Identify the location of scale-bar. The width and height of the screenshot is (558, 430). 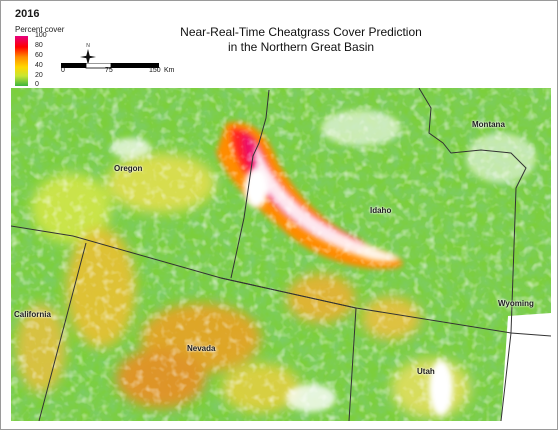
(110, 66).